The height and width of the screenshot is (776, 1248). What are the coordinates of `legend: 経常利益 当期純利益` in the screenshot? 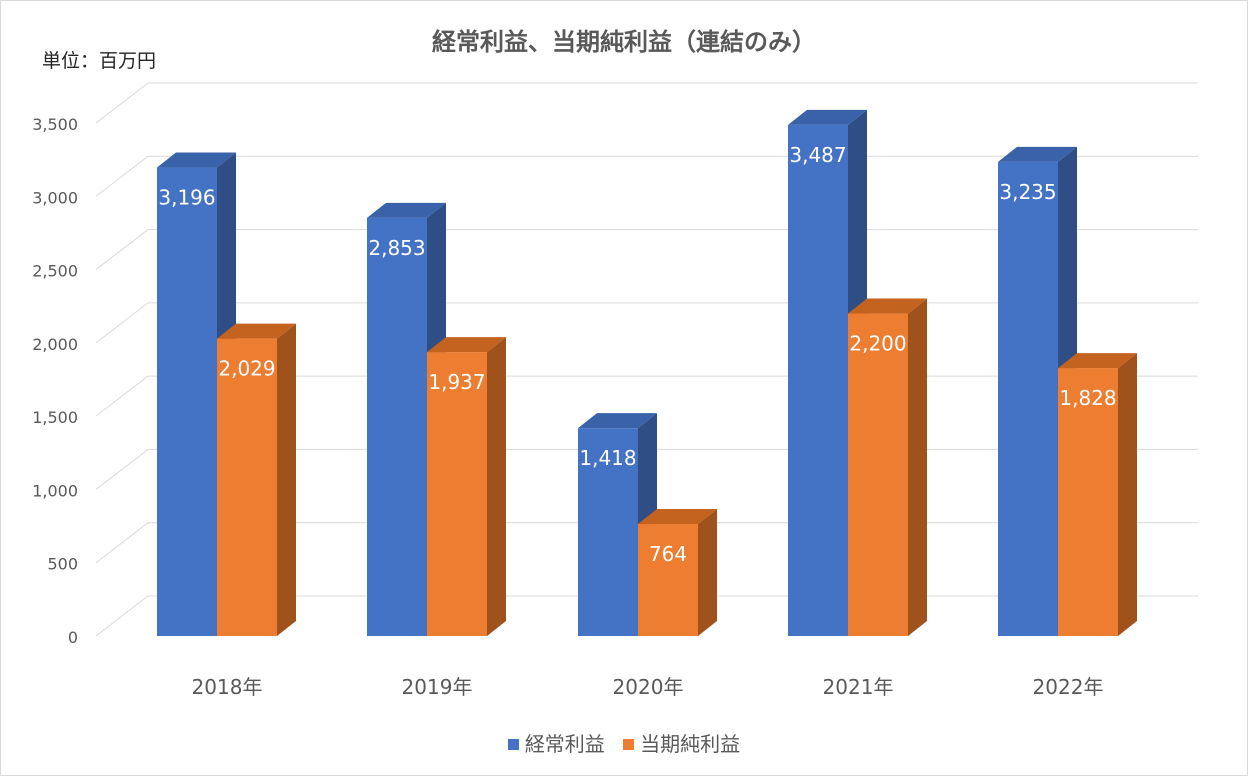 It's located at (624, 742).